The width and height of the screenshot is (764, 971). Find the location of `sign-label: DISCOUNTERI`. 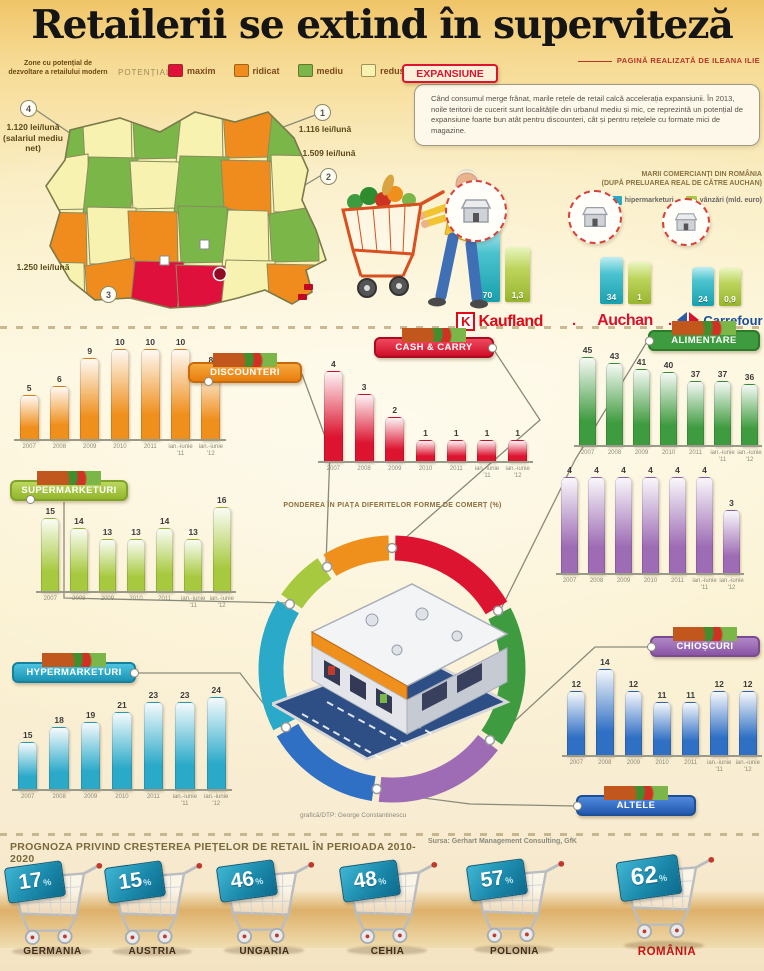

sign-label: DISCOUNTERI is located at coordinates (245, 372).